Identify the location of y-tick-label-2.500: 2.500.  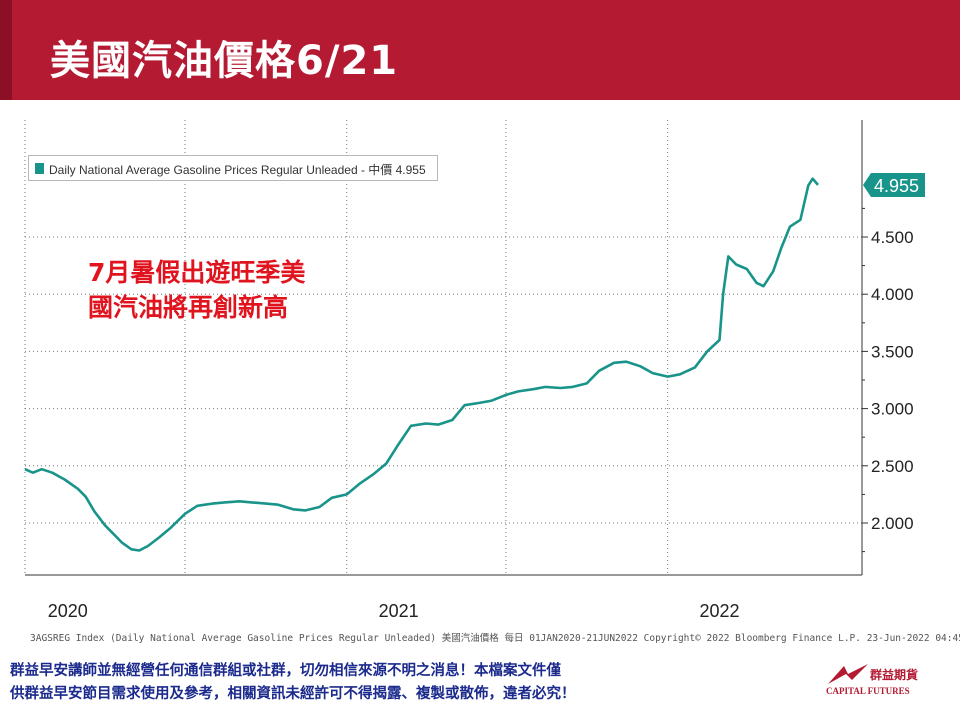
(892, 466).